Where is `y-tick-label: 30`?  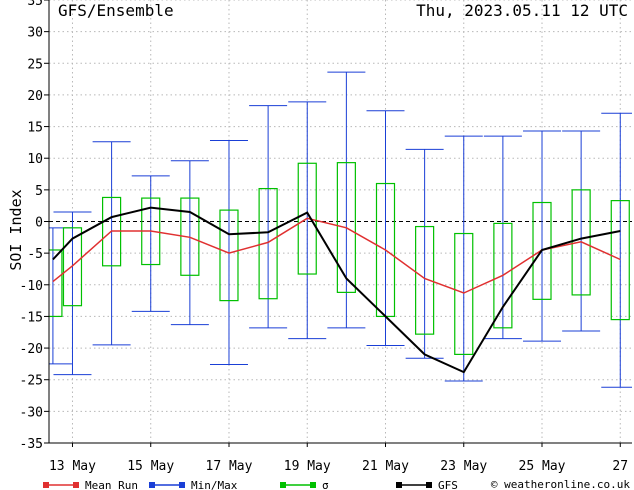
y-tick-label: 30 is located at coordinates (35, 33).